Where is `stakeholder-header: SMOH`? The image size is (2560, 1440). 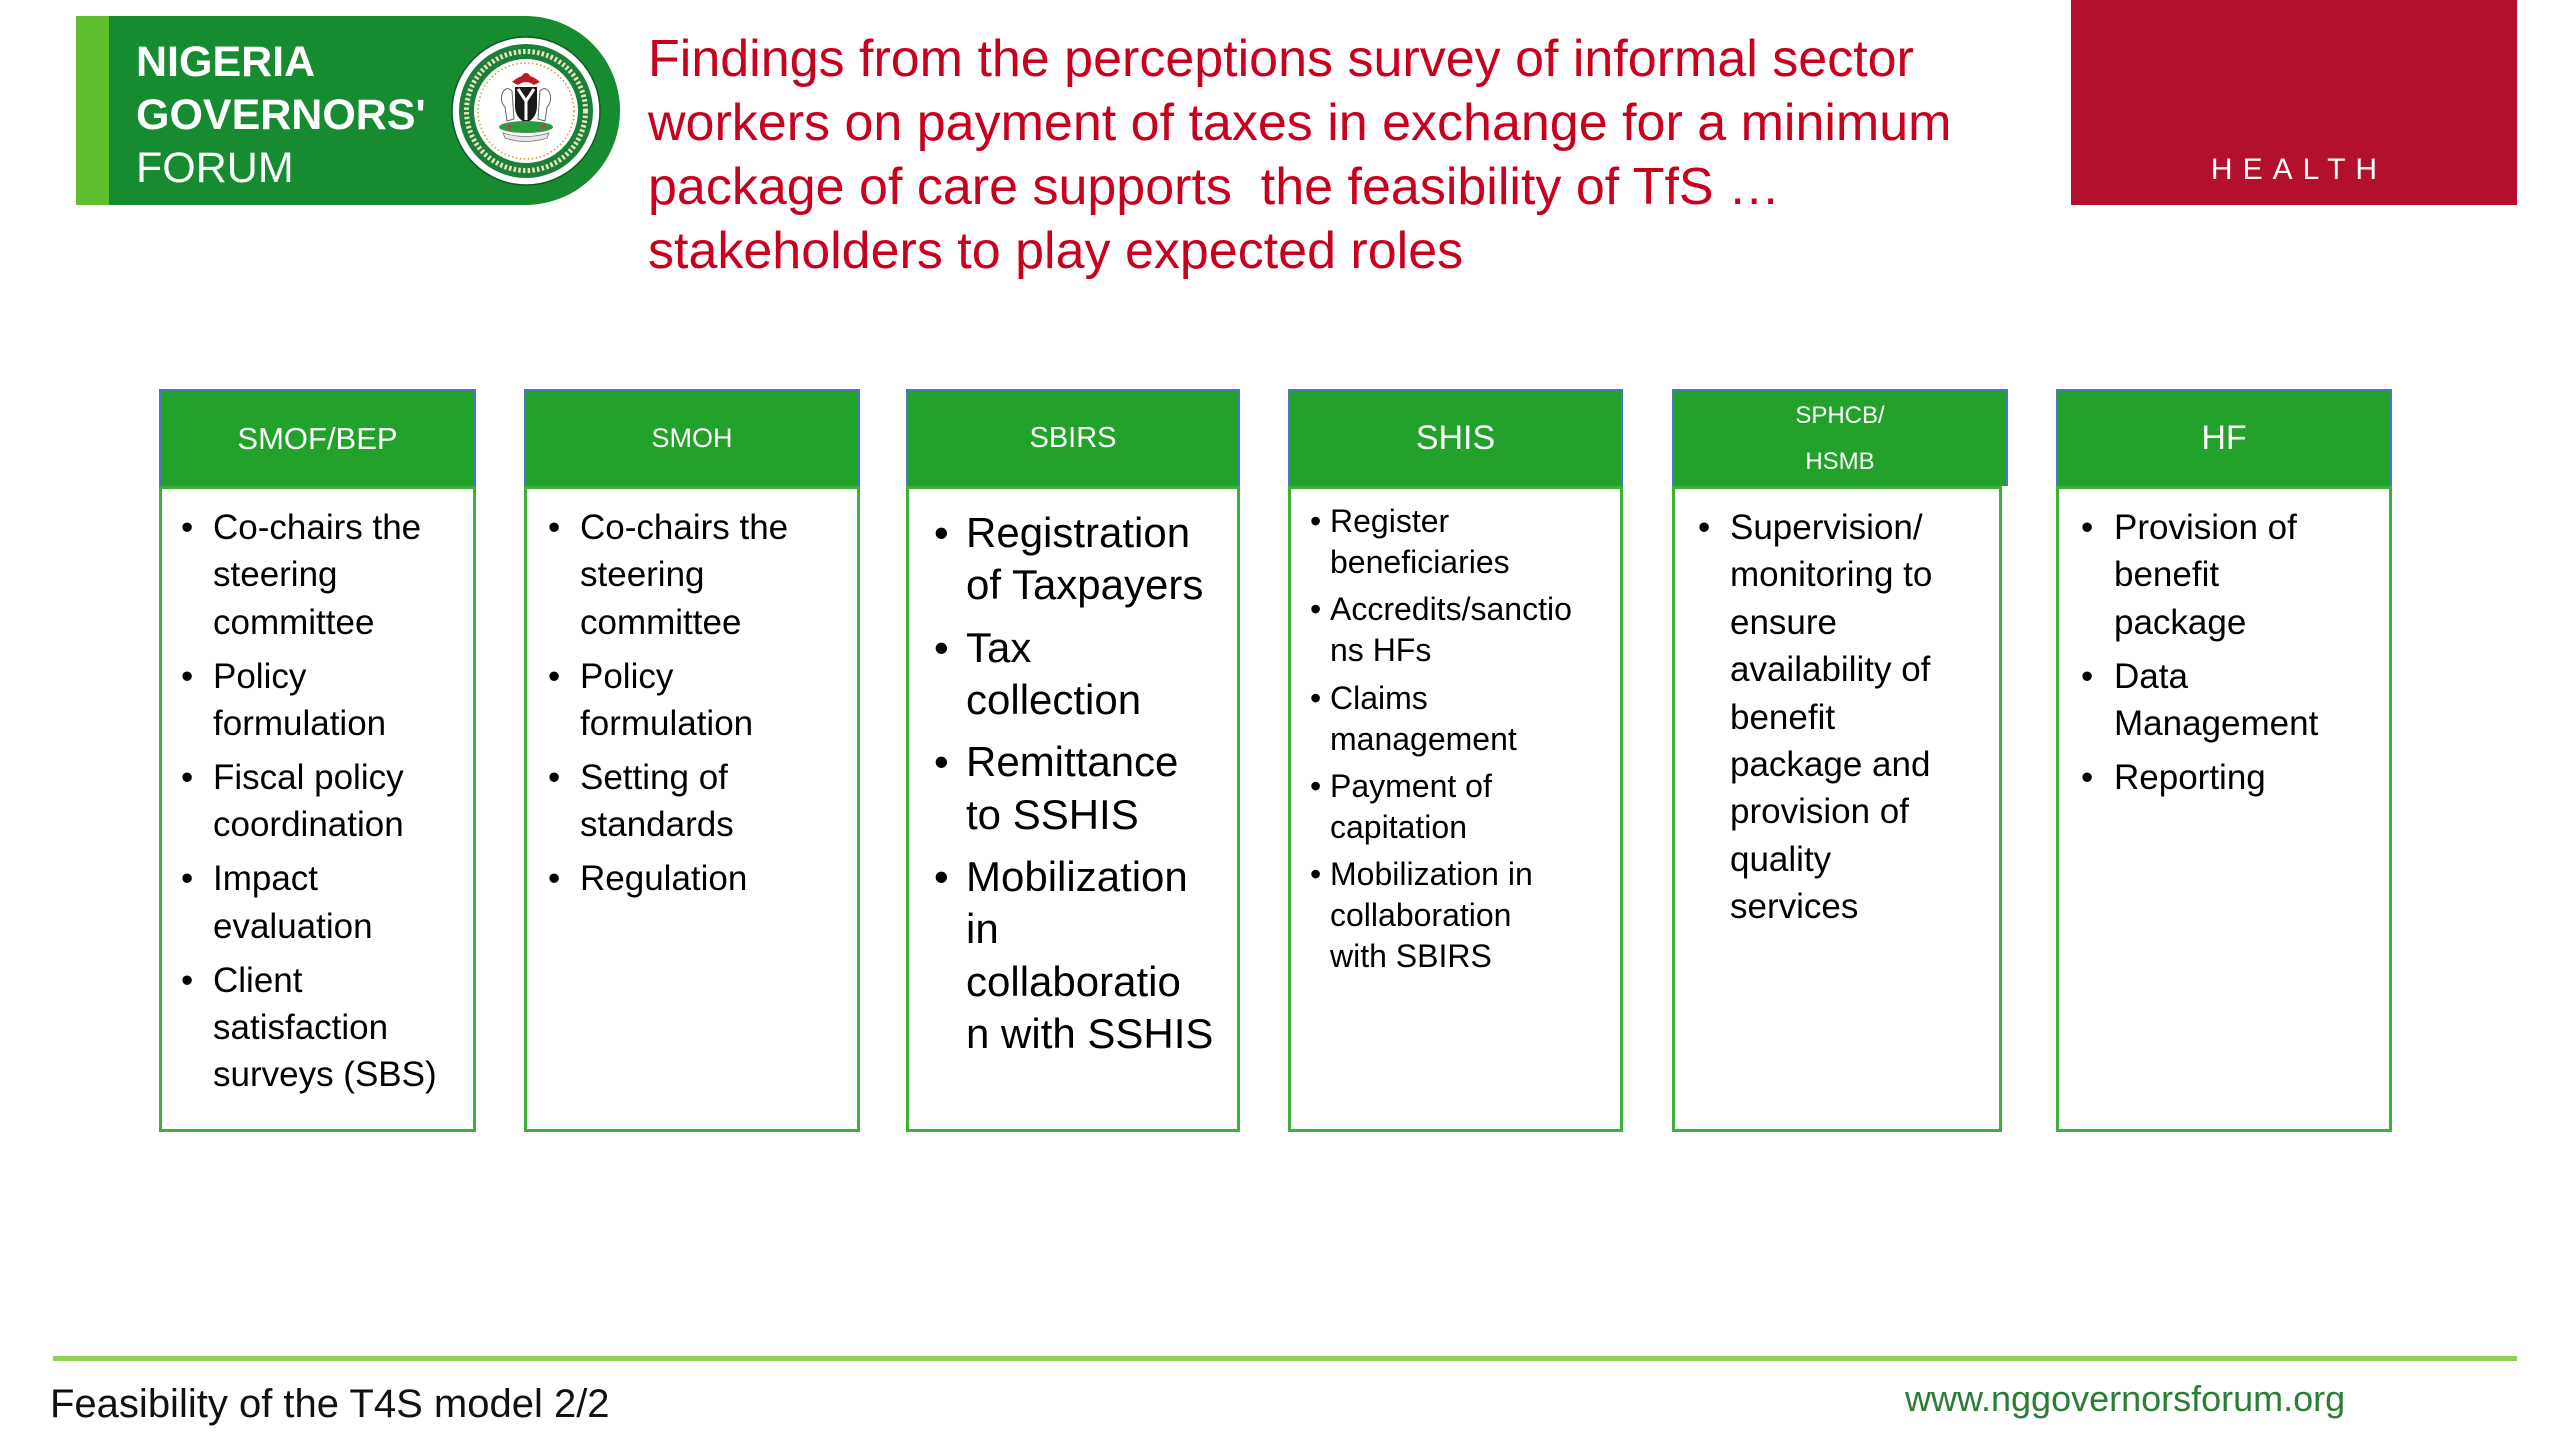
stakeholder-header: SMOH is located at coordinates (692, 437).